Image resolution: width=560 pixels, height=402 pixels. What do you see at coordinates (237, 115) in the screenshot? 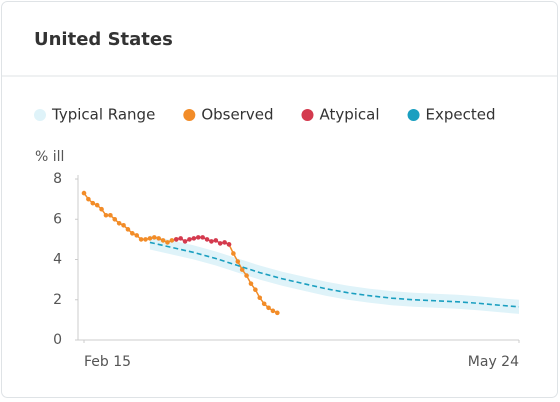
I see `legend-label: Observed` at bounding box center [237, 115].